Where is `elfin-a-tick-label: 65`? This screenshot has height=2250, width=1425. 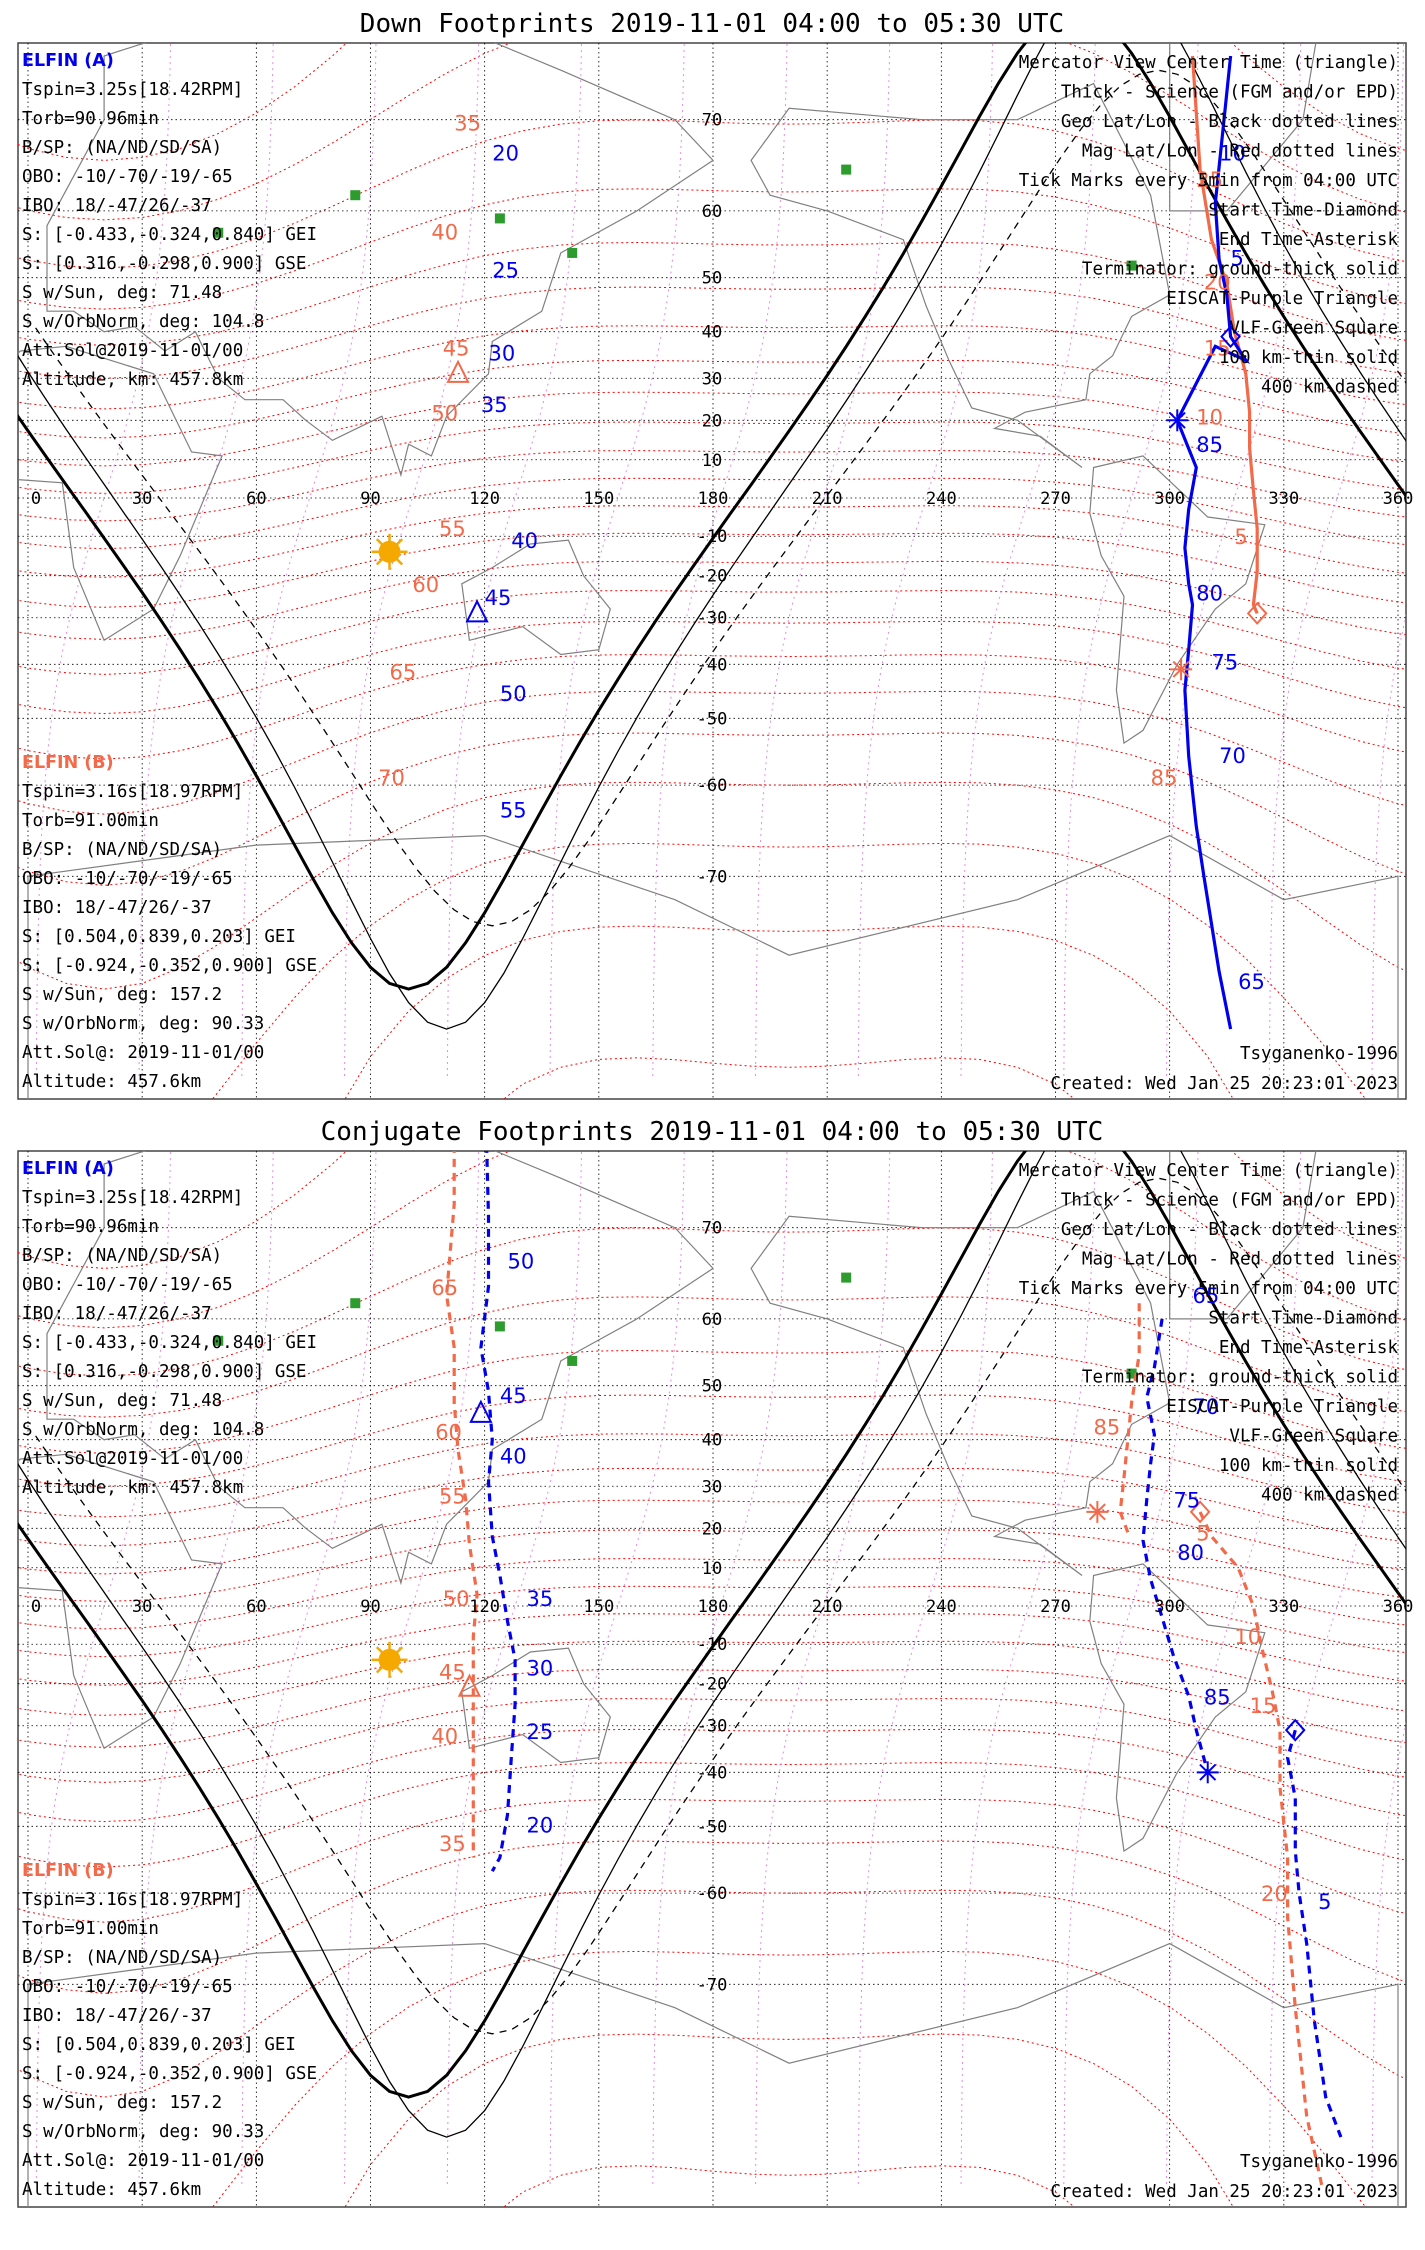
elfin-a-tick-label: 65 is located at coordinates (1251, 982).